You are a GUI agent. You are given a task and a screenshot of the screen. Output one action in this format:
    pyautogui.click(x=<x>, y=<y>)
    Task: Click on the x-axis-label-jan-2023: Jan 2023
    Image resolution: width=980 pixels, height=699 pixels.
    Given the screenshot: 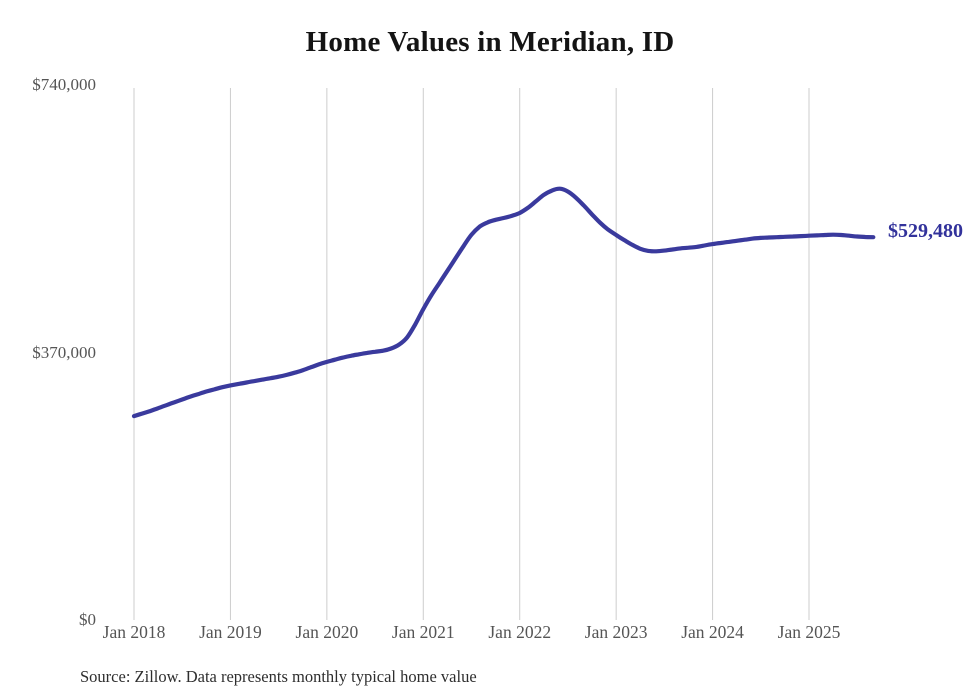 What is the action you would take?
    pyautogui.click(x=616, y=632)
    